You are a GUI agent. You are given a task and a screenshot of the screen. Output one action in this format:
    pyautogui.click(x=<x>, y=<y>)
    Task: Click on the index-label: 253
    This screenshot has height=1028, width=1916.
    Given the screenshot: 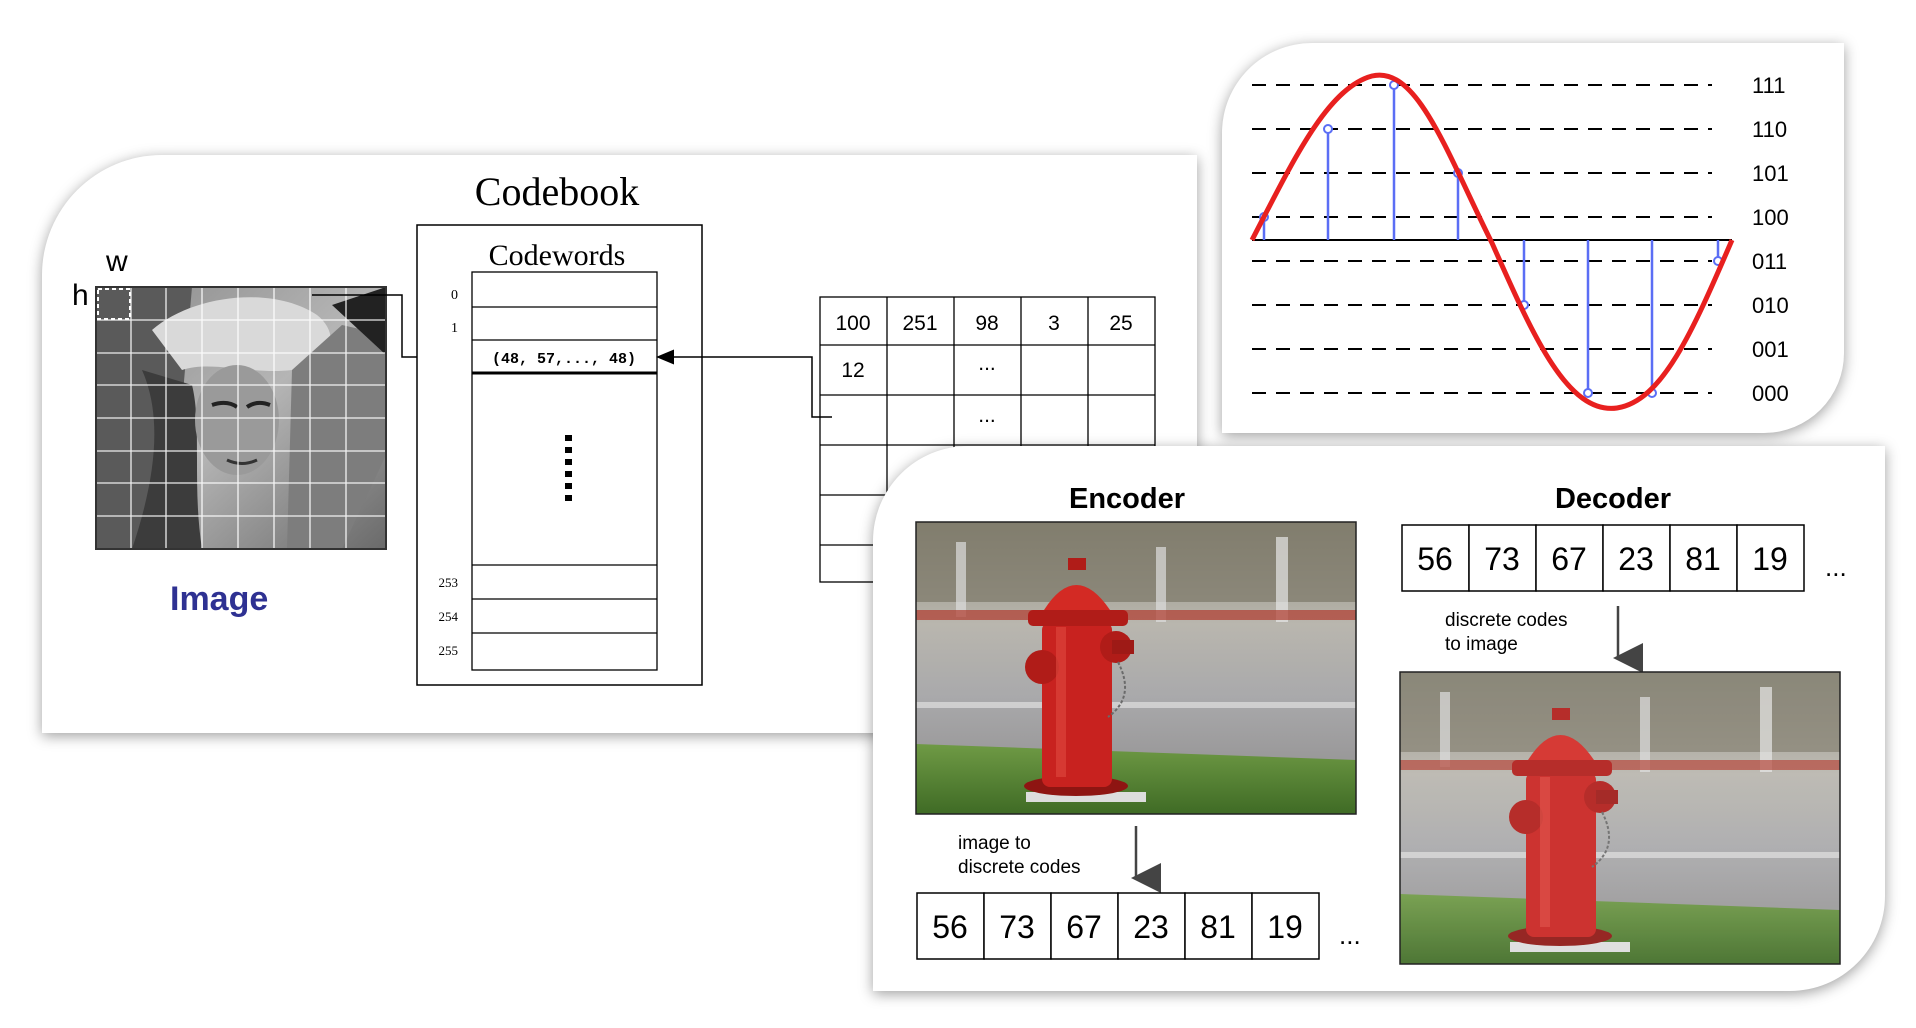 What is the action you would take?
    pyautogui.click(x=449, y=582)
    